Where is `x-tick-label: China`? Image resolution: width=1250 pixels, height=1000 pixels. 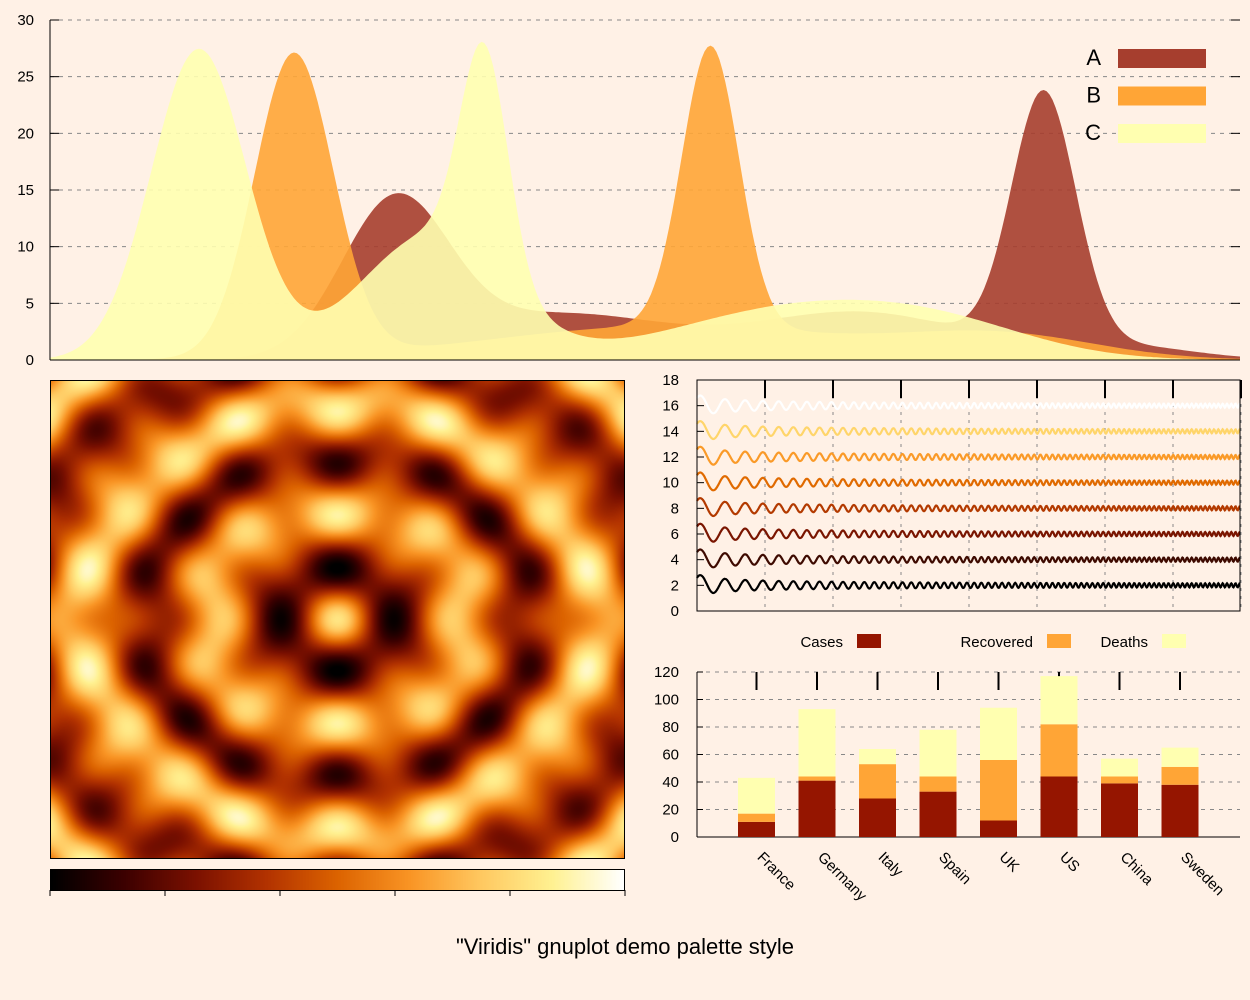 x-tick-label: China is located at coordinates (1137, 869).